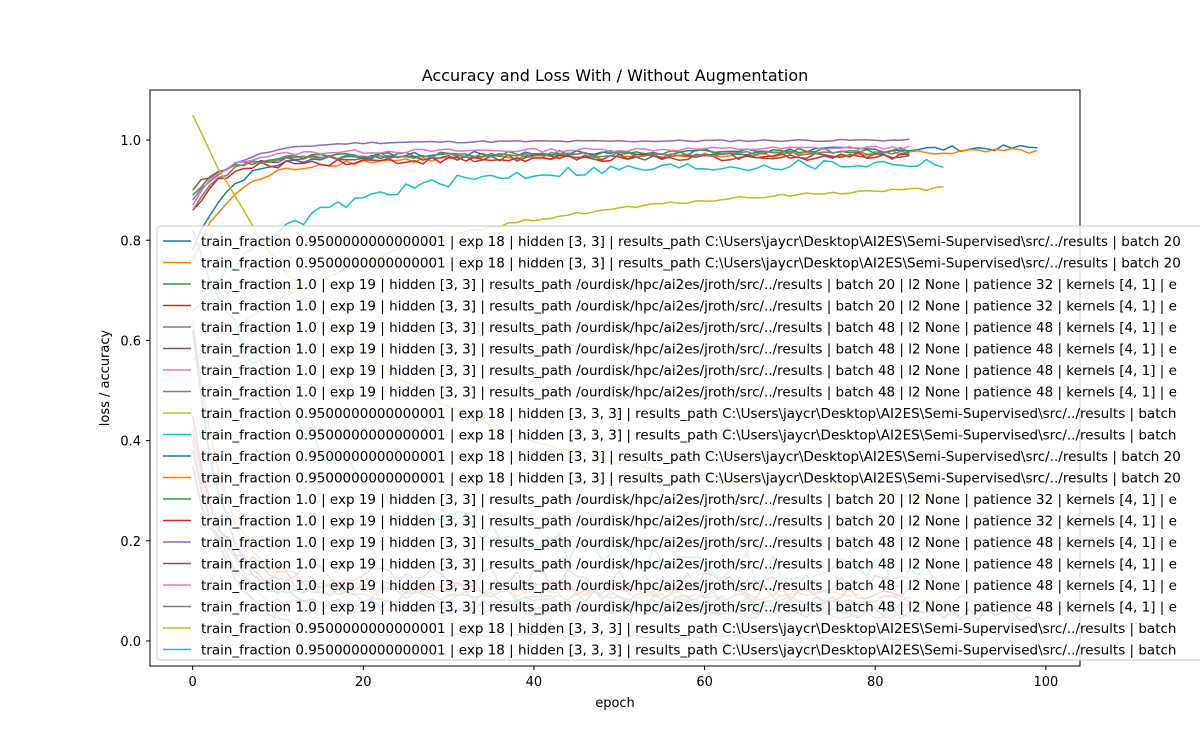 This screenshot has width=1200, height=750. I want to click on x-tick-label: 20, so click(363, 682).